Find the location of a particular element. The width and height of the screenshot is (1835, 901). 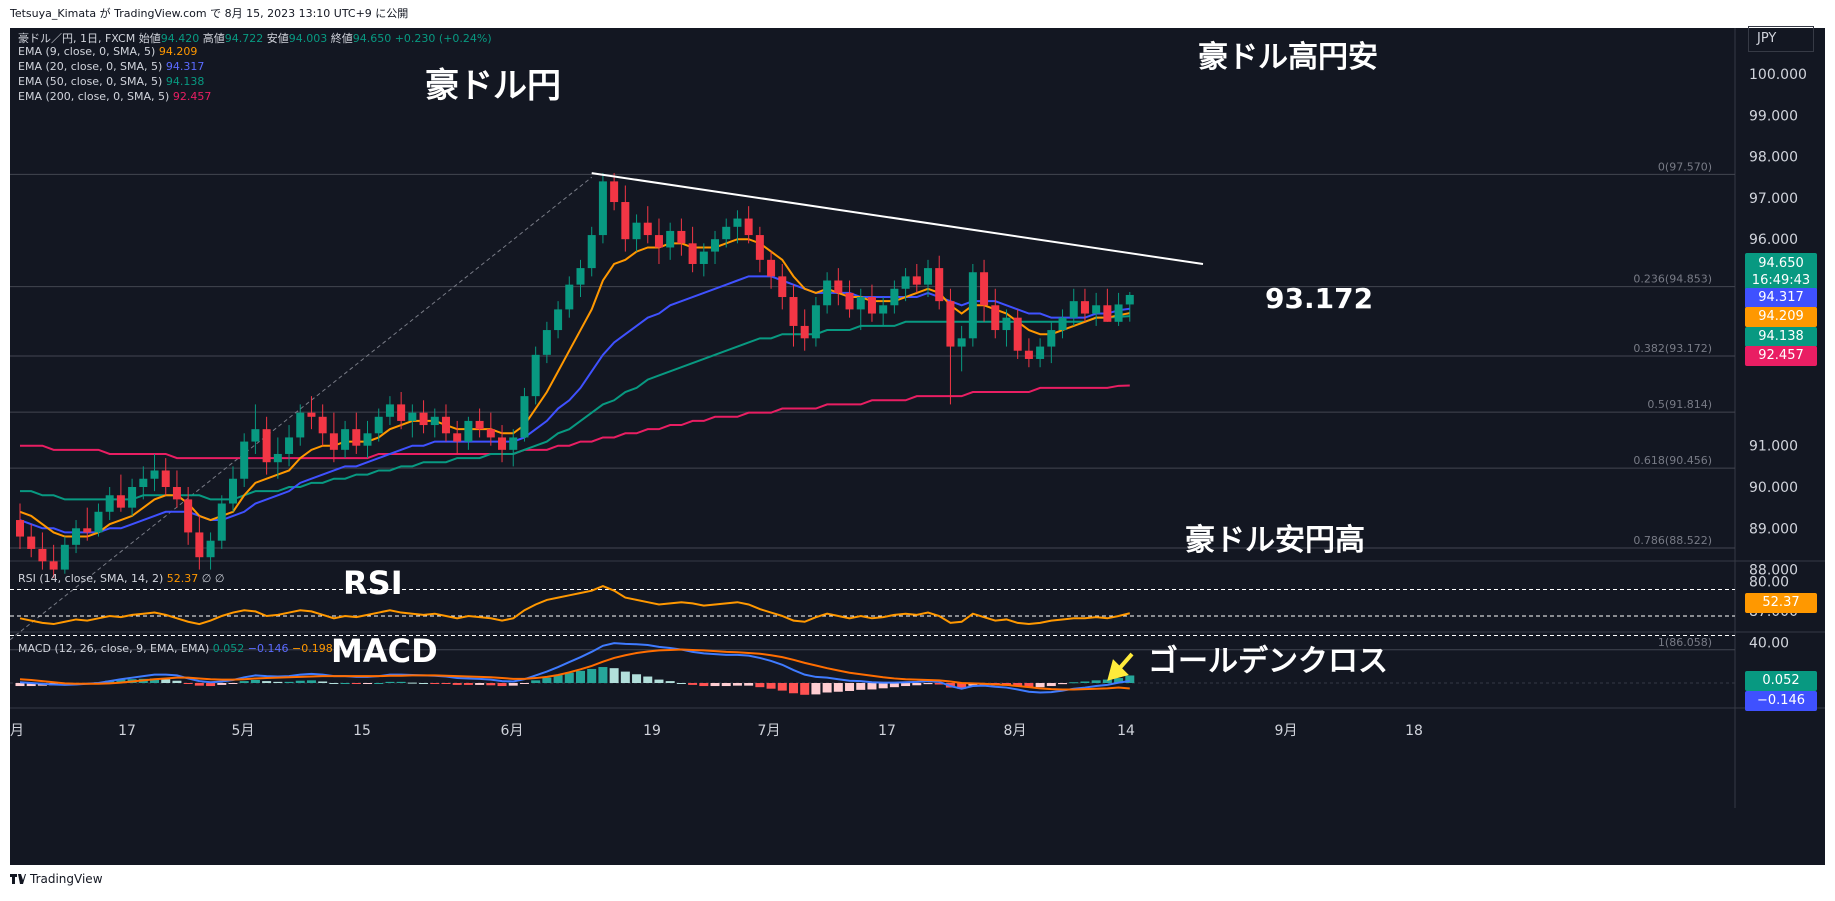

golden-cross-annotation: ゴールデンクロス is located at coordinates (1268, 661).